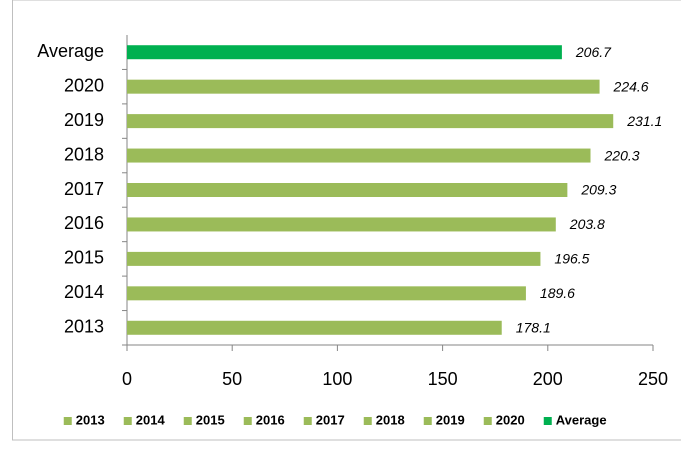 The width and height of the screenshot is (681, 449). Describe the element at coordinates (593, 52) in the screenshot. I see `value-label: 206.7` at that location.